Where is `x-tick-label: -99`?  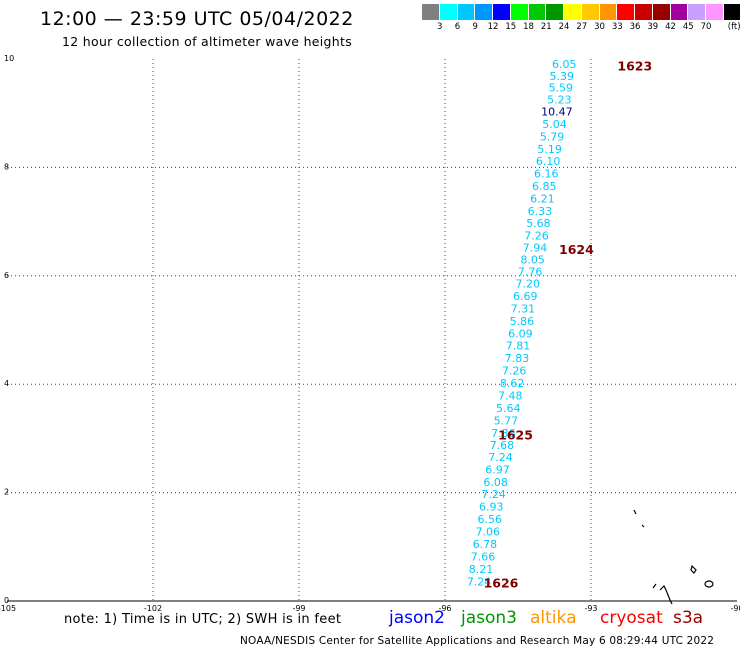 x-tick-label: -99 is located at coordinates (298, 608).